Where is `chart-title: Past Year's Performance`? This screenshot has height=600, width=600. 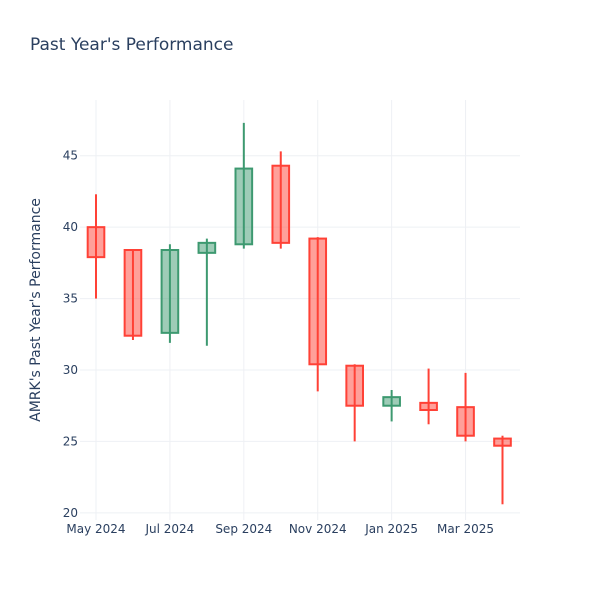 chart-title: Past Year's Performance is located at coordinates (132, 45).